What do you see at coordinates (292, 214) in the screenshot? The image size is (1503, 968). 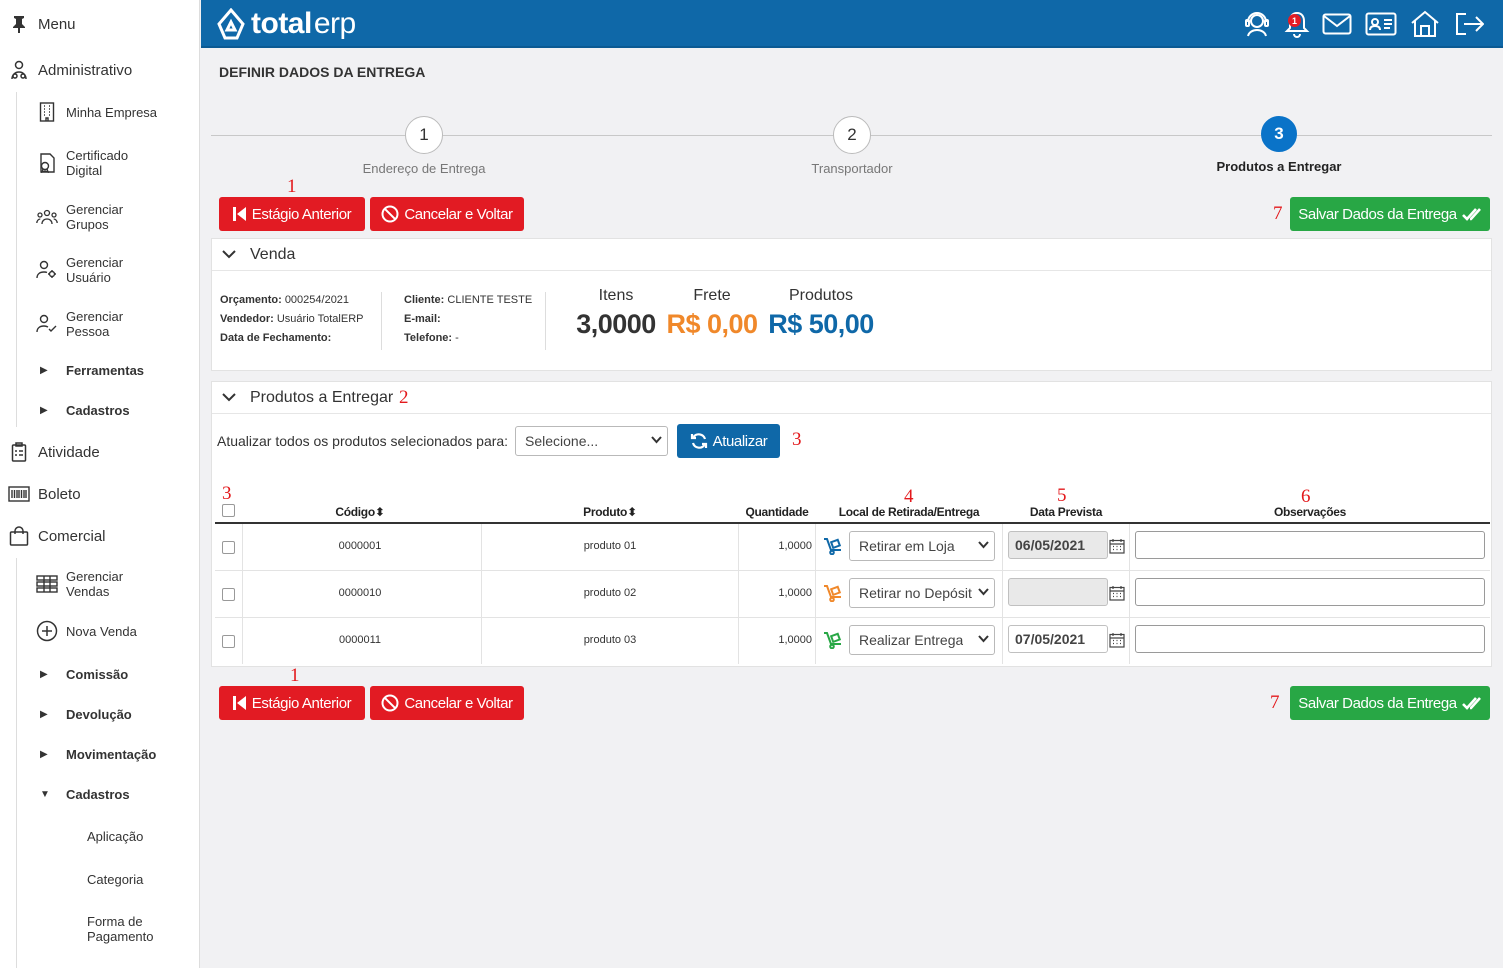 I see `previous-stage-button: Estágio Anterior` at bounding box center [292, 214].